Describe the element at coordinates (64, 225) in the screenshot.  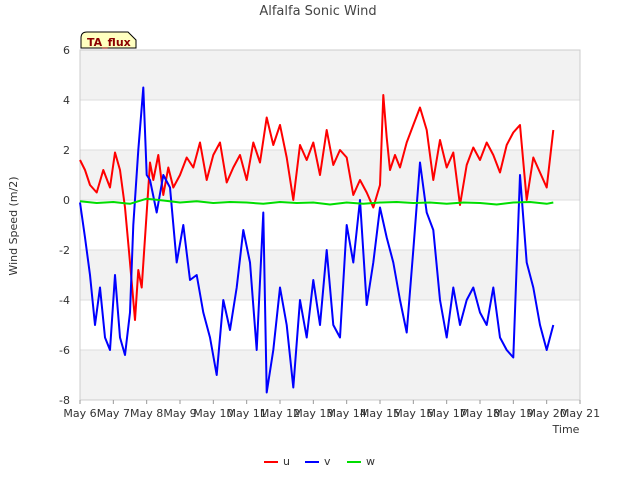
I see `y-axis-ticks: 6 4 2 0 -2 -4 -6 -8` at that location.